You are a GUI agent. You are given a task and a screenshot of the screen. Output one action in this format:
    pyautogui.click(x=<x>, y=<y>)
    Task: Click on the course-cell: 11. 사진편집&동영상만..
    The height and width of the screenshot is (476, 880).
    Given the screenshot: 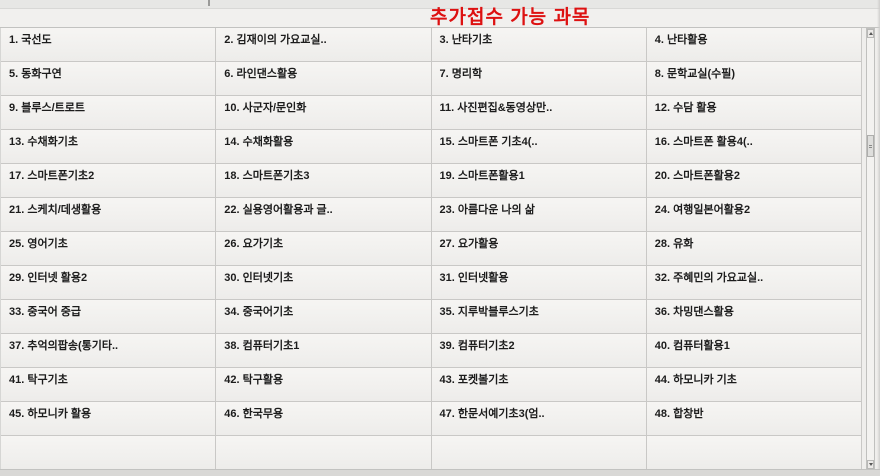 What is the action you would take?
    pyautogui.click(x=539, y=113)
    